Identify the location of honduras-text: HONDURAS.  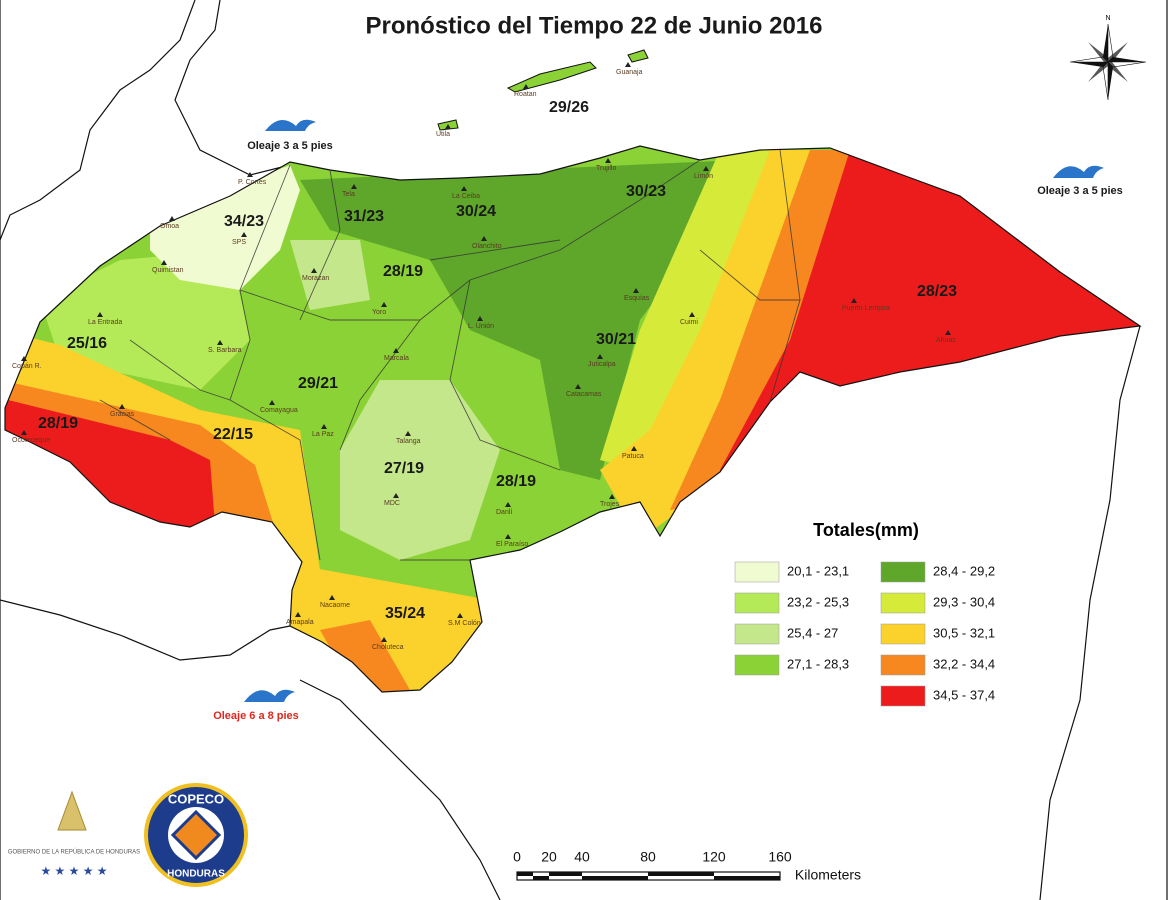
(196, 874).